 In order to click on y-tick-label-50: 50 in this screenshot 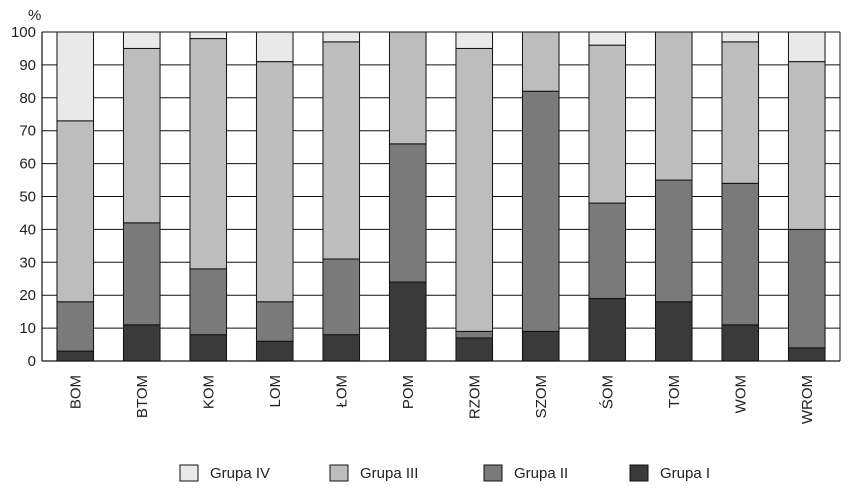, I will do `click(27, 197)`.